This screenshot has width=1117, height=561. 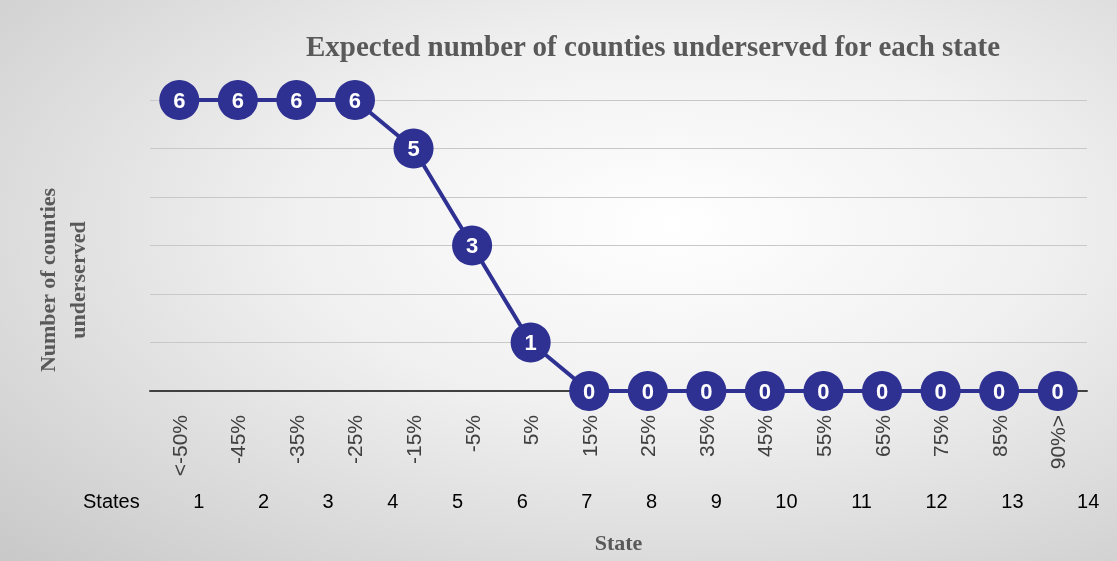 I want to click on text: States 1 2 3 4 5 6 7 8 9 10 11 12 13 14, so click(x=591, y=501).